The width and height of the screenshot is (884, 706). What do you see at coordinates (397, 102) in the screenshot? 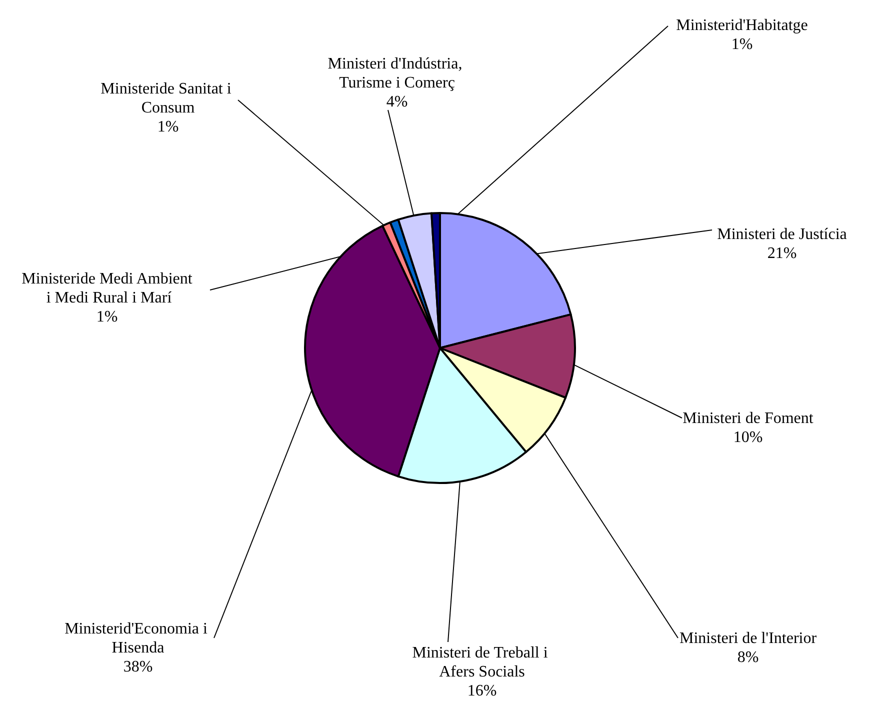
I see `data-label: 4%` at bounding box center [397, 102].